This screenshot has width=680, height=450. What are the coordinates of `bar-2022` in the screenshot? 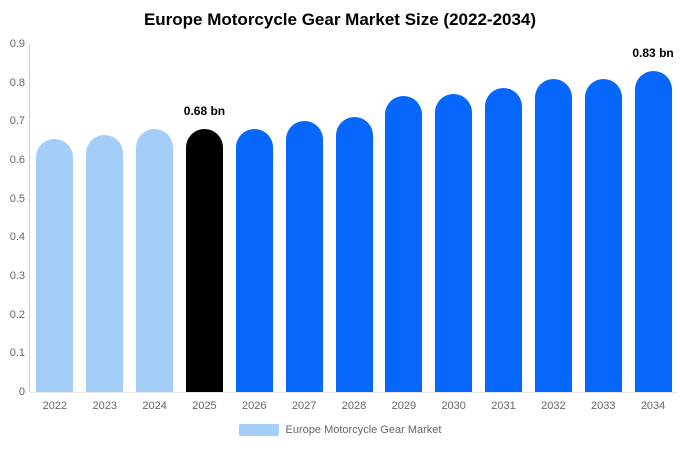 It's located at (55, 265).